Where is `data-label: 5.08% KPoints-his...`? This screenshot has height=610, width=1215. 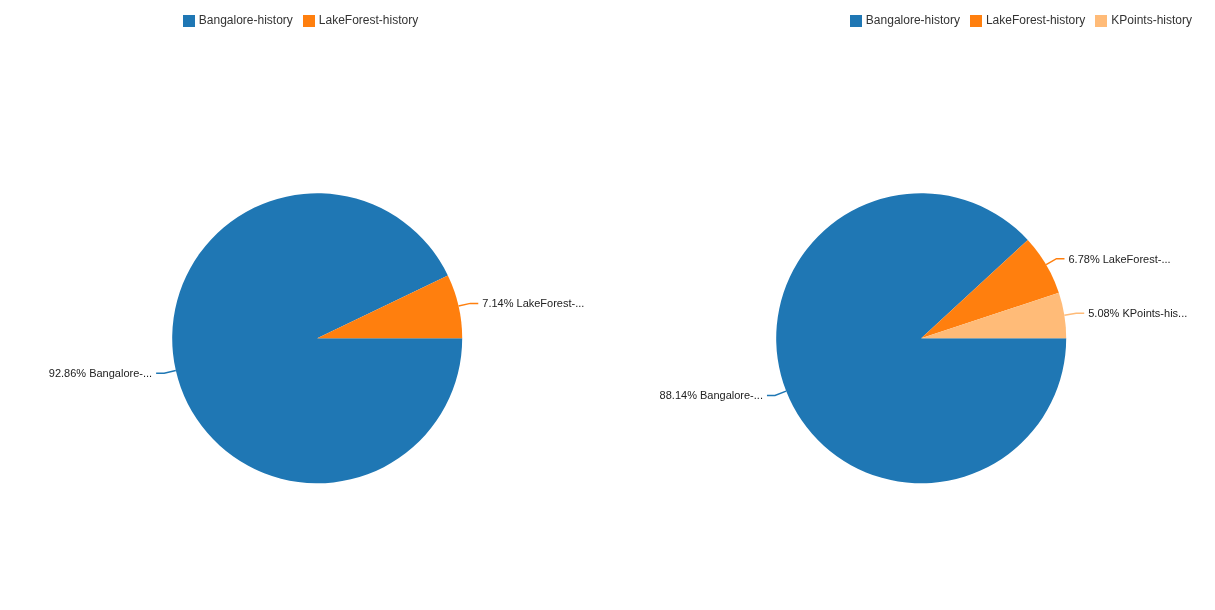 data-label: 5.08% KPoints-his... is located at coordinates (1138, 313).